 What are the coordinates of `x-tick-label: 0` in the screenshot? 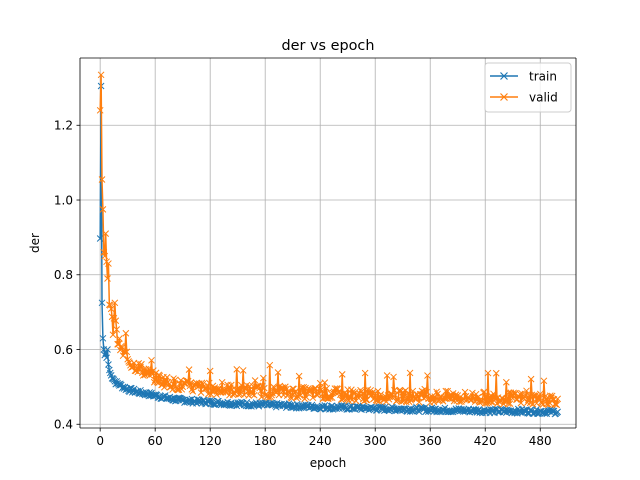 It's located at (100, 441).